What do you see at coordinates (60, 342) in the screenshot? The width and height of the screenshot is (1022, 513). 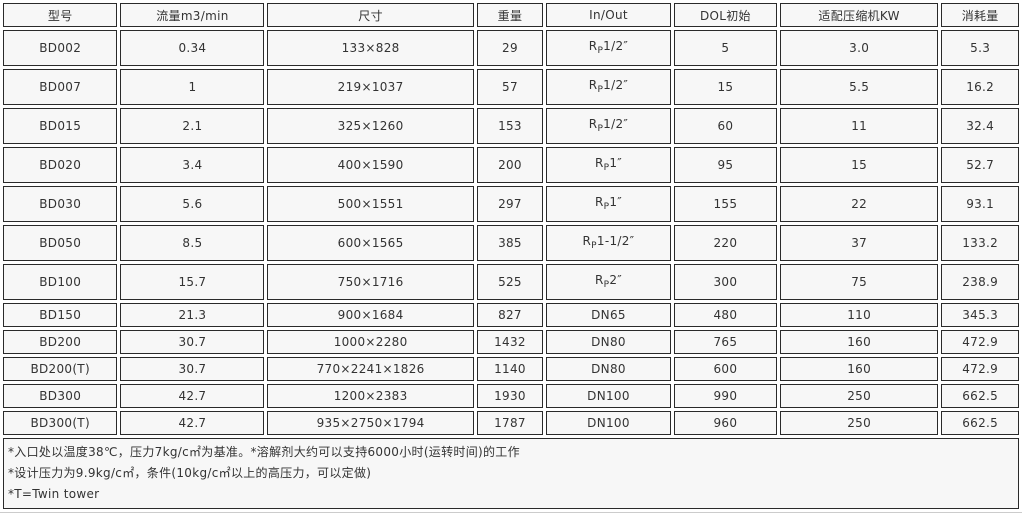 I see `cell-model: BD200` at bounding box center [60, 342].